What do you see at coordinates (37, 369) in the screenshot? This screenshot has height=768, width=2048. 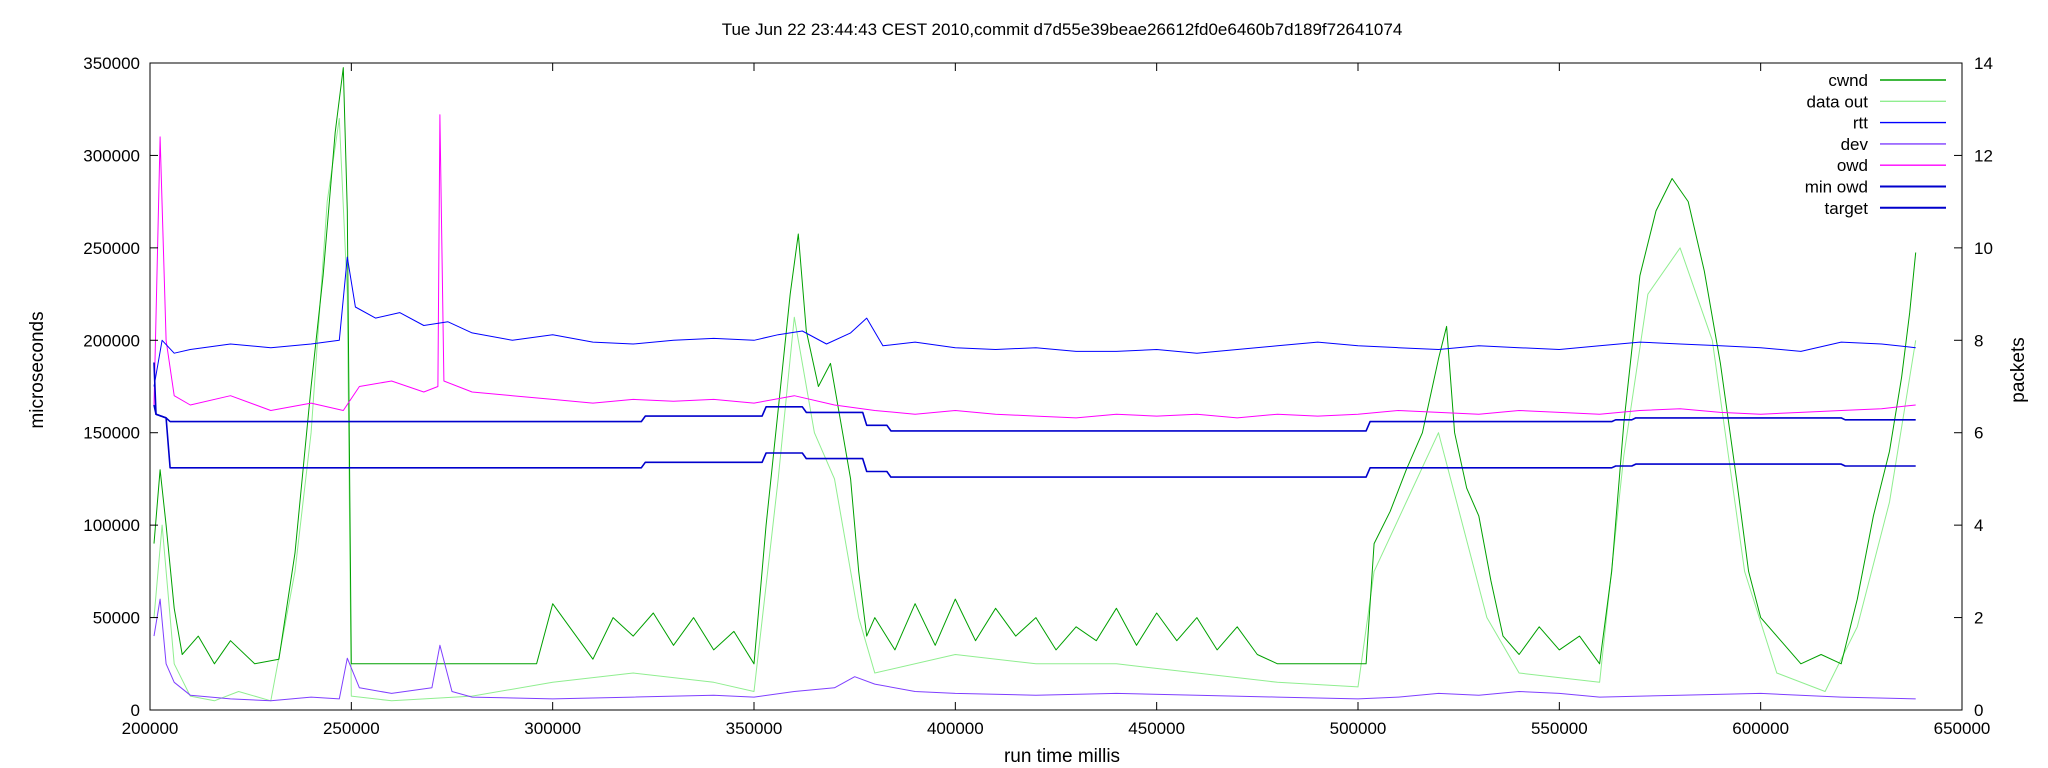 I see `y-axis-label: microseconds` at bounding box center [37, 369].